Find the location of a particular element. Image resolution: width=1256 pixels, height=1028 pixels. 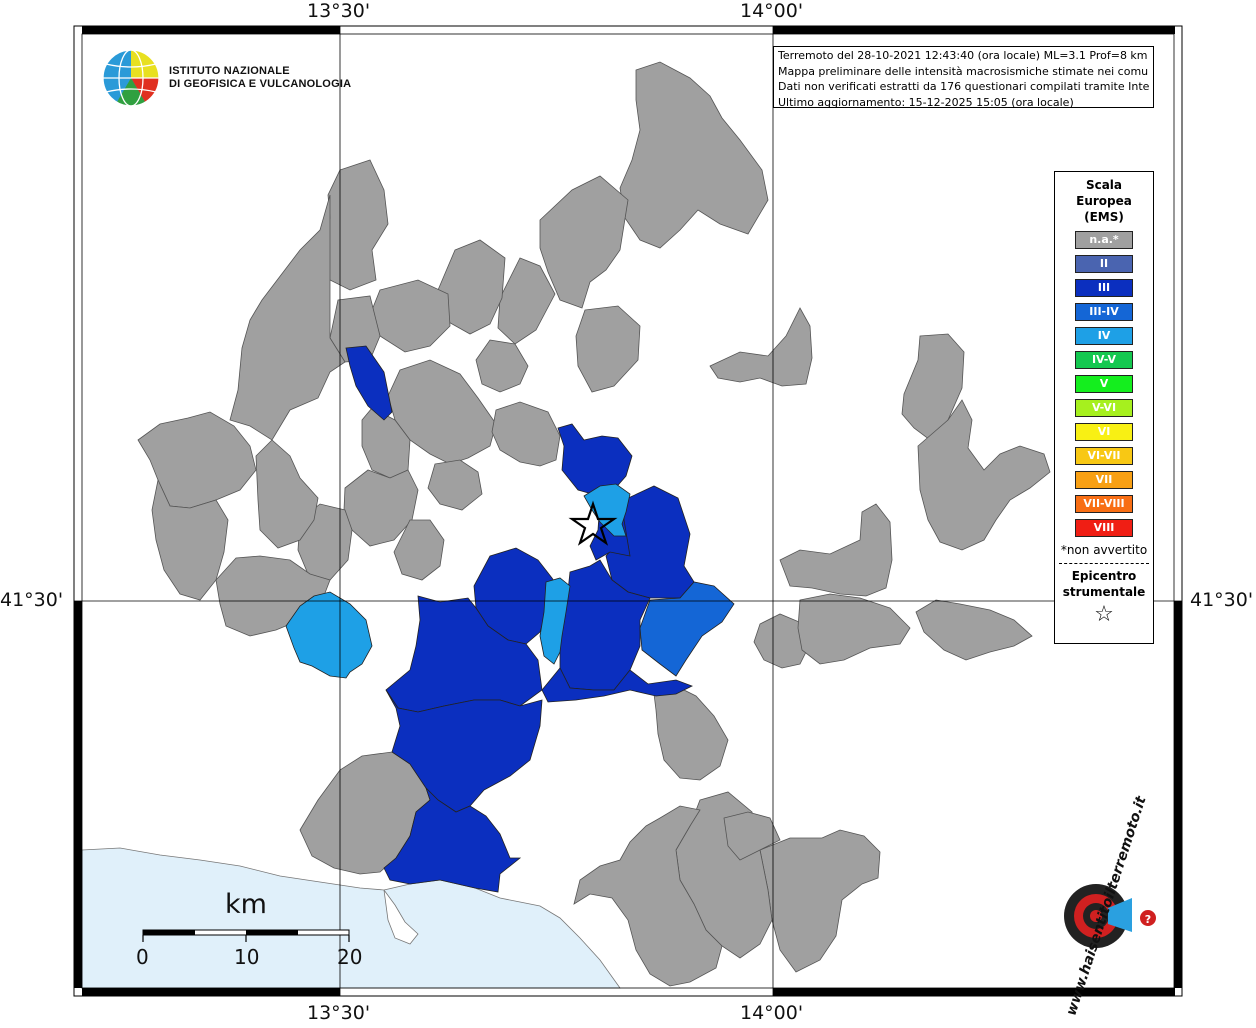

haisentito-logo-icon: ? is located at coordinates (1109, 916).